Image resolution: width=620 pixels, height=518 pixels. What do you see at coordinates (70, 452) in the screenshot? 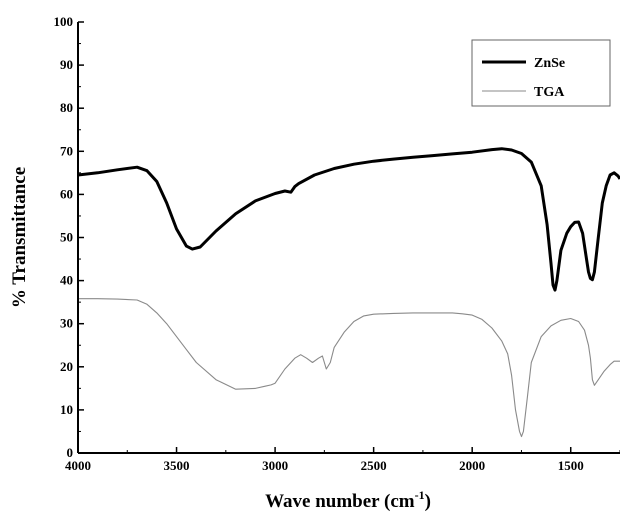
I see `y-tick-label: 0` at bounding box center [70, 452].